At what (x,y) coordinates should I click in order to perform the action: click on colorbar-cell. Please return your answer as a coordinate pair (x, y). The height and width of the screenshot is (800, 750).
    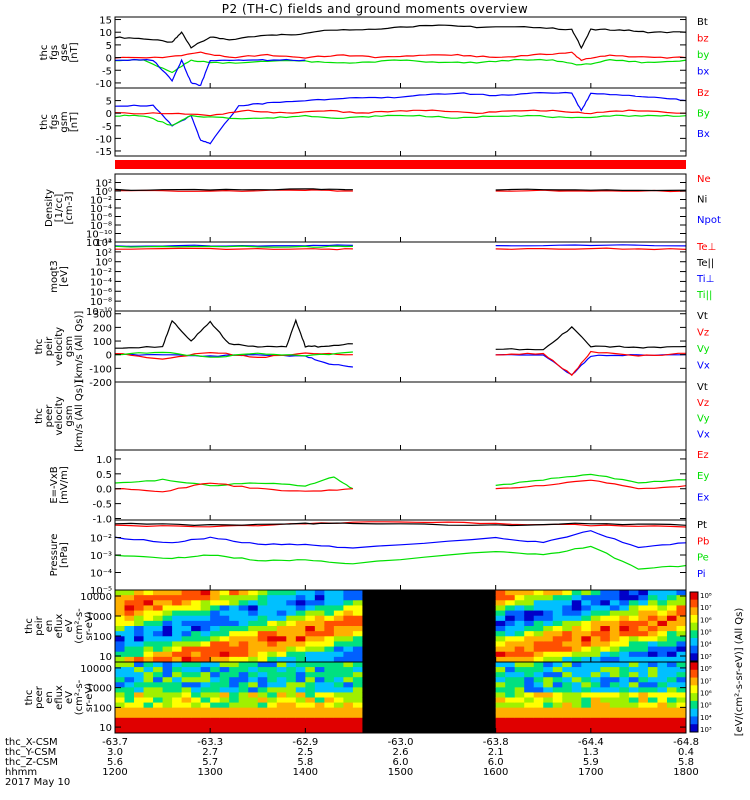
    Looking at the image, I should click on (694, 705).